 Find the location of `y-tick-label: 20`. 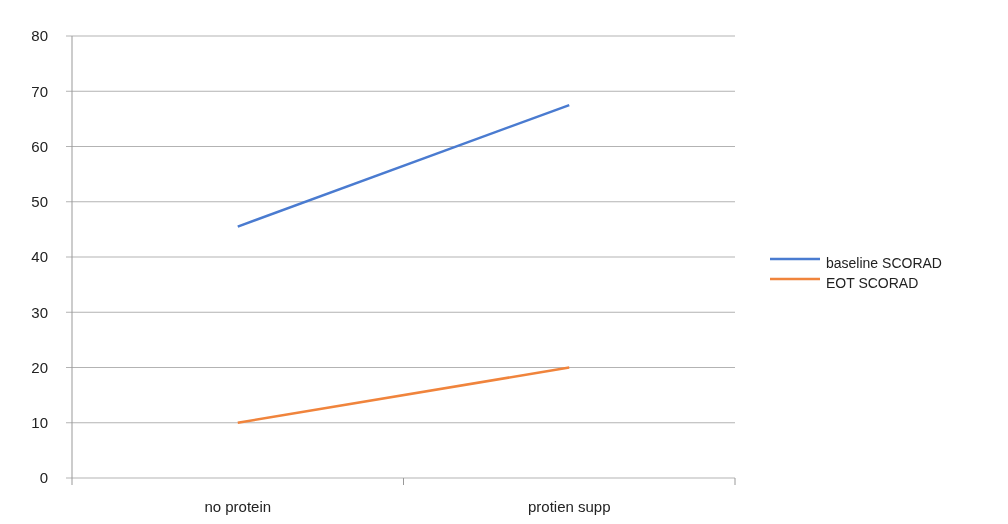

y-tick-label: 20 is located at coordinates (39, 367).